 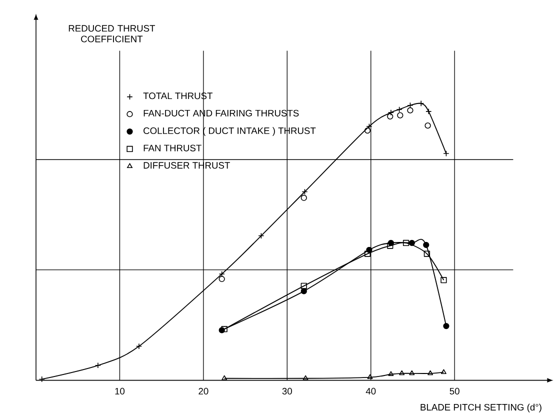 What do you see at coordinates (371, 391) in the screenshot?
I see `x-tick-label: 40` at bounding box center [371, 391].